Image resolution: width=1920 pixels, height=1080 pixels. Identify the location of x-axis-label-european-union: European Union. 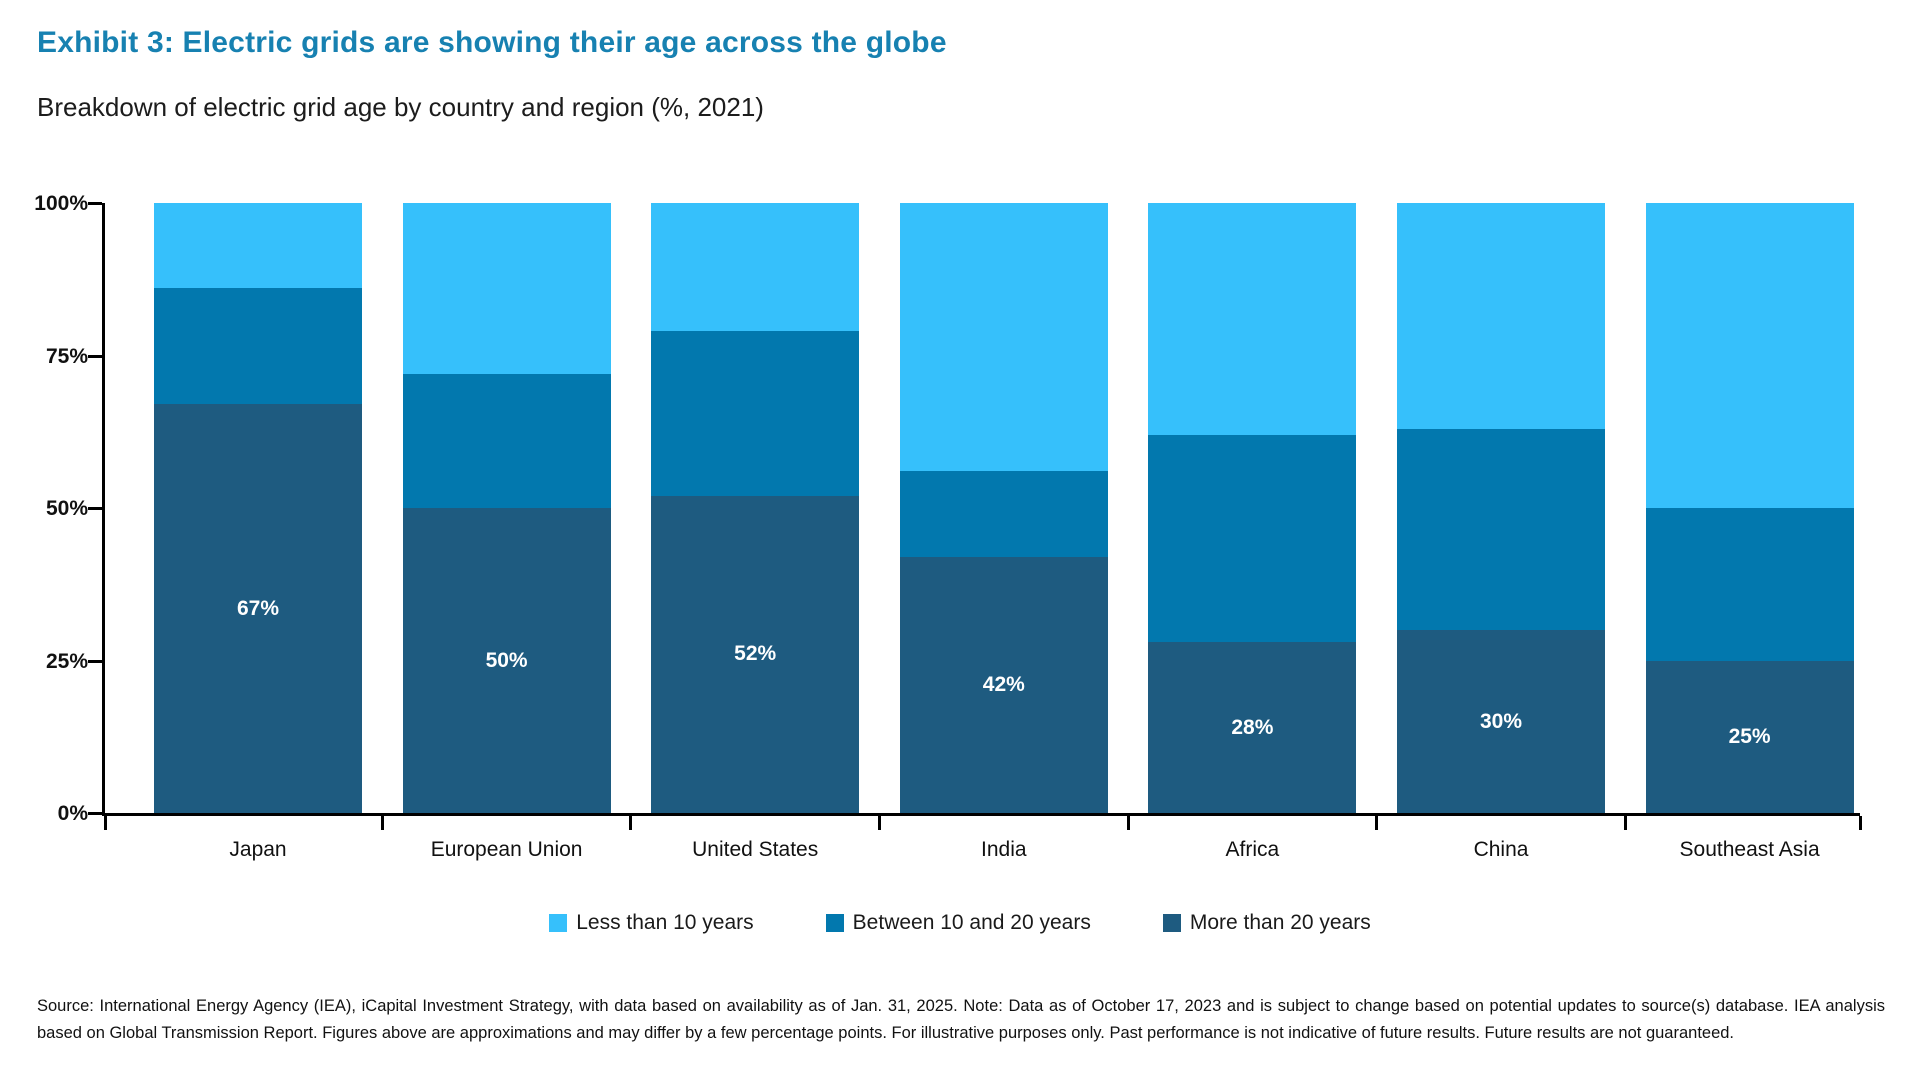
(506, 849).